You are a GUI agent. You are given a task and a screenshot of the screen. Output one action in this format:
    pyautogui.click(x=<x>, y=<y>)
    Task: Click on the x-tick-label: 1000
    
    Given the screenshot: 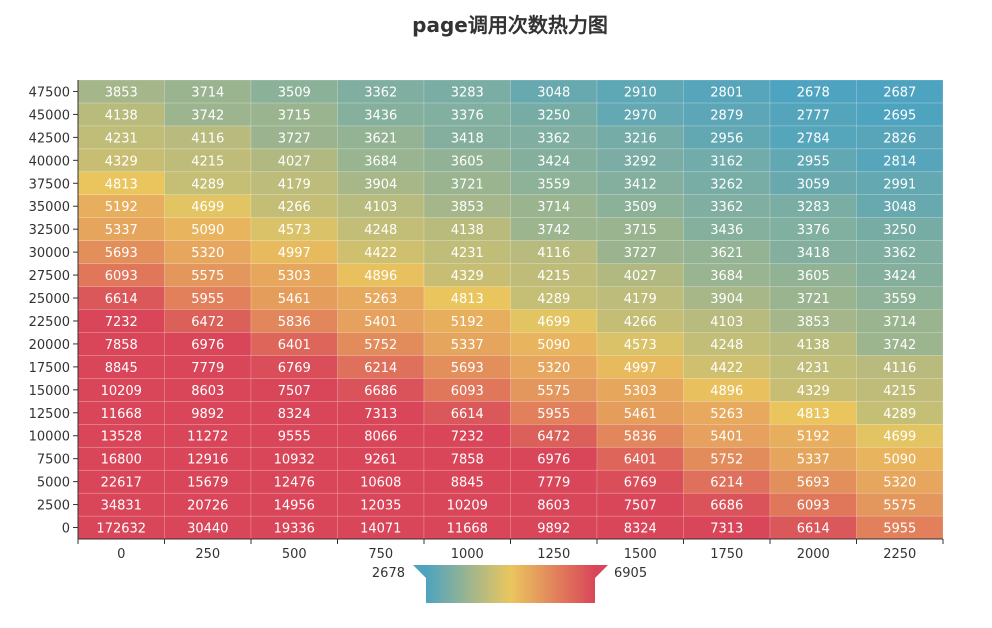 What is the action you would take?
    pyautogui.click(x=467, y=554)
    